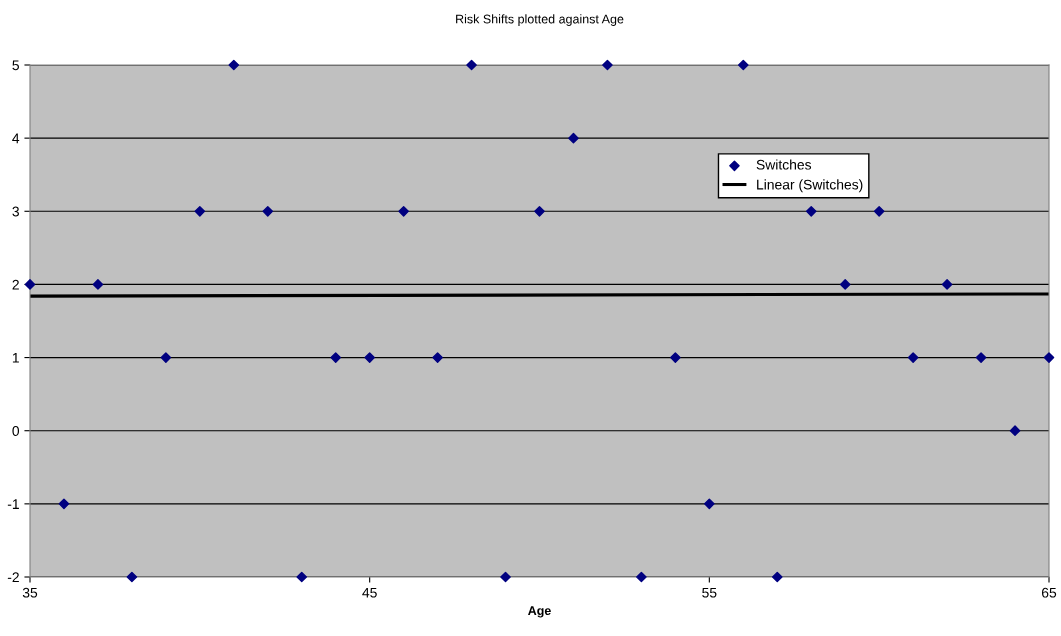 The image size is (1061, 636). I want to click on y-tick-label: 1, so click(15, 358).